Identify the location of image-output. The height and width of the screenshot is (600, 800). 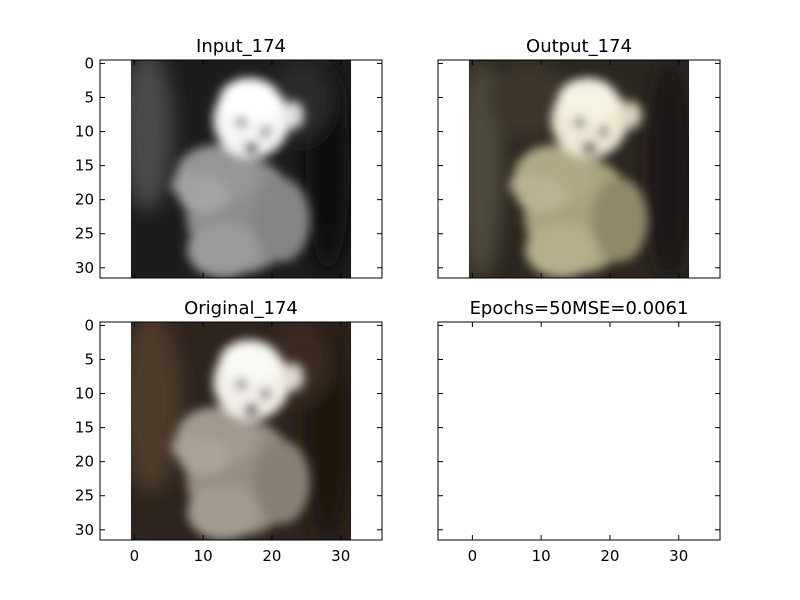
(575, 170).